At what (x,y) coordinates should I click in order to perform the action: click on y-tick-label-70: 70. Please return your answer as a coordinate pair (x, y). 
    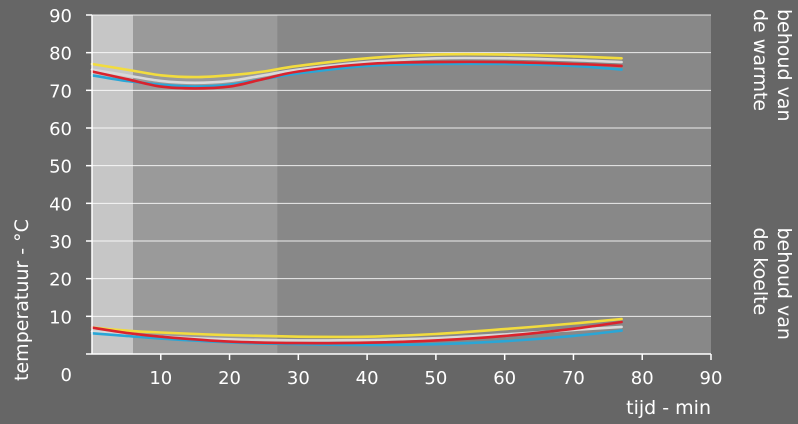
    Looking at the image, I should click on (60, 91).